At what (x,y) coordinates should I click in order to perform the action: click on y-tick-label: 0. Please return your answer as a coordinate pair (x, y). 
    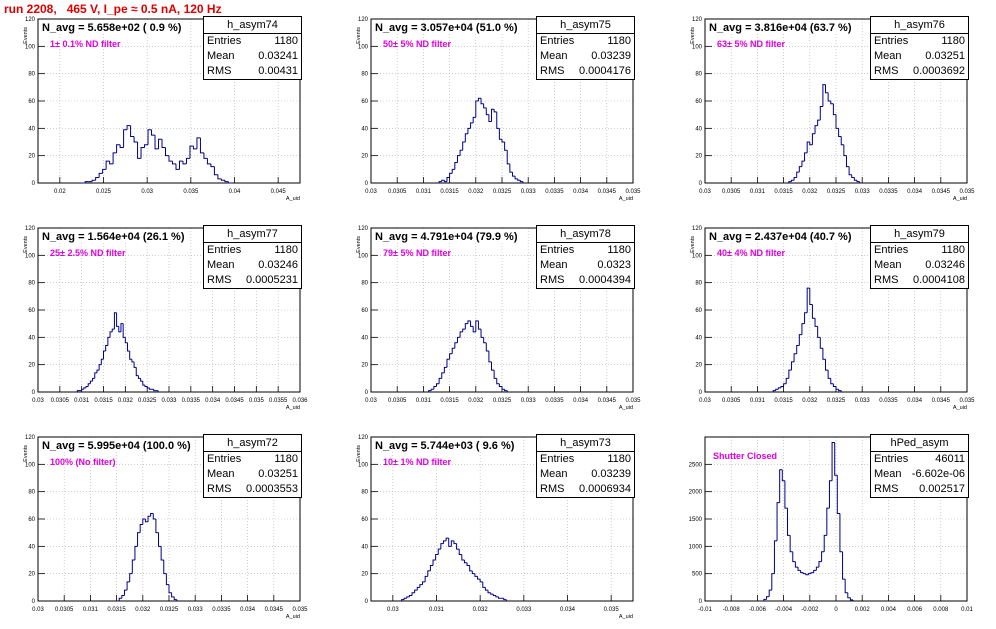
    Looking at the image, I should click on (367, 602).